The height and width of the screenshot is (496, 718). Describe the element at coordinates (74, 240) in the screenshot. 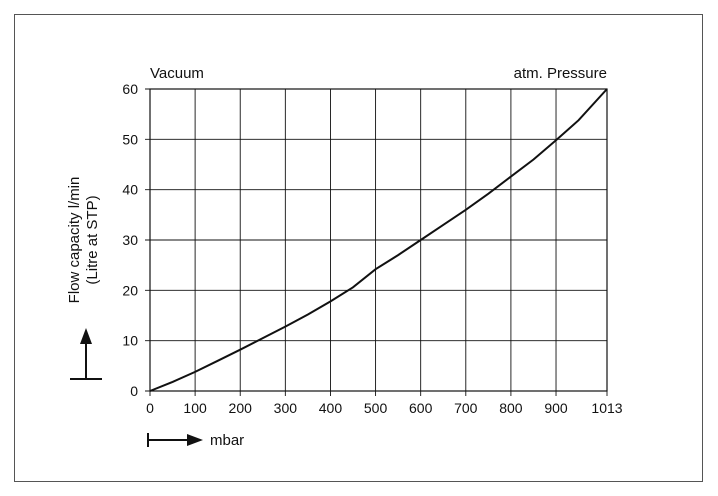

I see `y-axis-label-line1: Flow capacity l/min` at that location.